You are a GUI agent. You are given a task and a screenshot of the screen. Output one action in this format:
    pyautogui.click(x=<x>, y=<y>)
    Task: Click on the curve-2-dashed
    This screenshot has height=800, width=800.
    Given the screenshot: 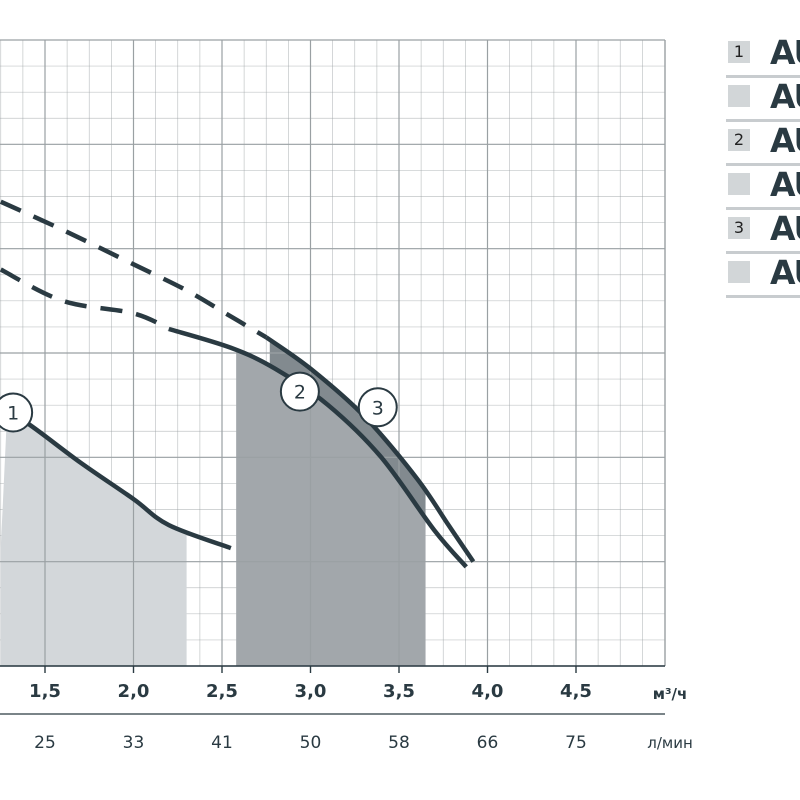 What is the action you would take?
    pyautogui.click(x=85, y=299)
    